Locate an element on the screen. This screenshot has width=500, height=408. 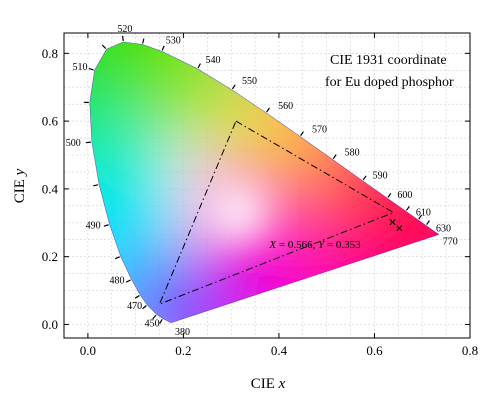
wavelength-label: 530 is located at coordinates (173, 40).